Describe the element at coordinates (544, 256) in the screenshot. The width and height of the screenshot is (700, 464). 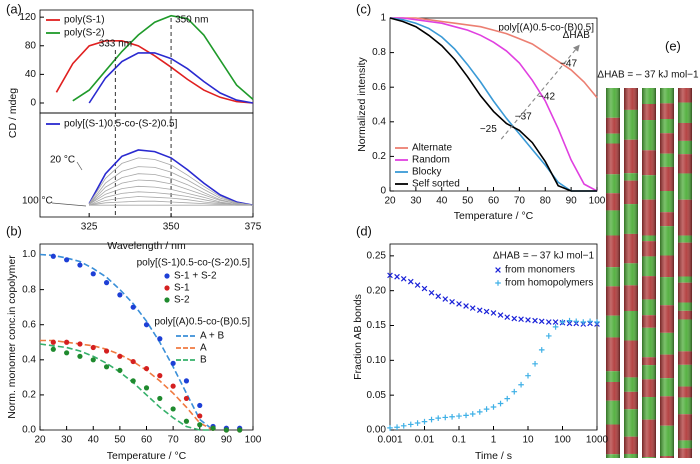
I see `legend-title: ΔHAB = – 37 kJ mol−1` at that location.